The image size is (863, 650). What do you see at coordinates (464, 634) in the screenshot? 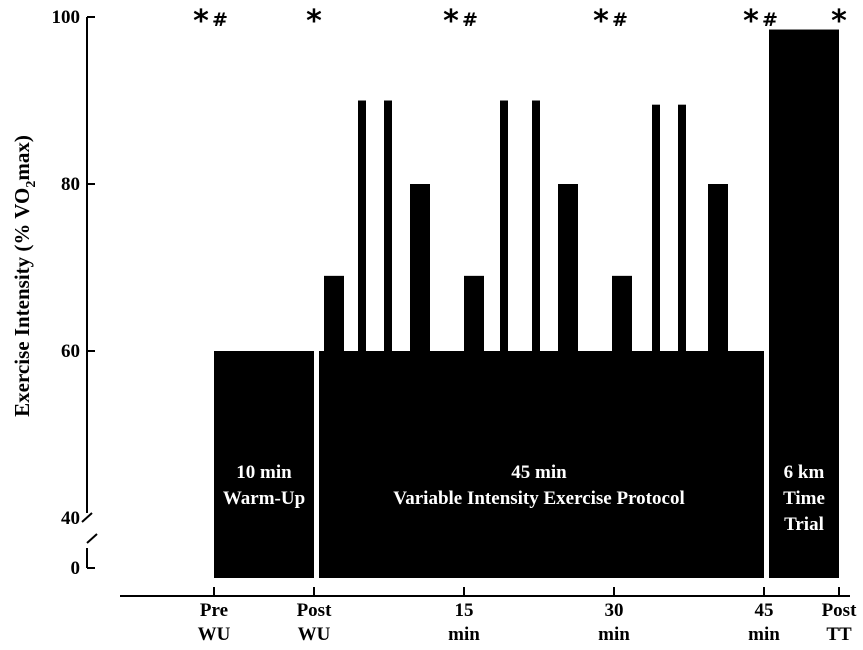
I see `x-tick-label-3-line2: min` at bounding box center [464, 634].